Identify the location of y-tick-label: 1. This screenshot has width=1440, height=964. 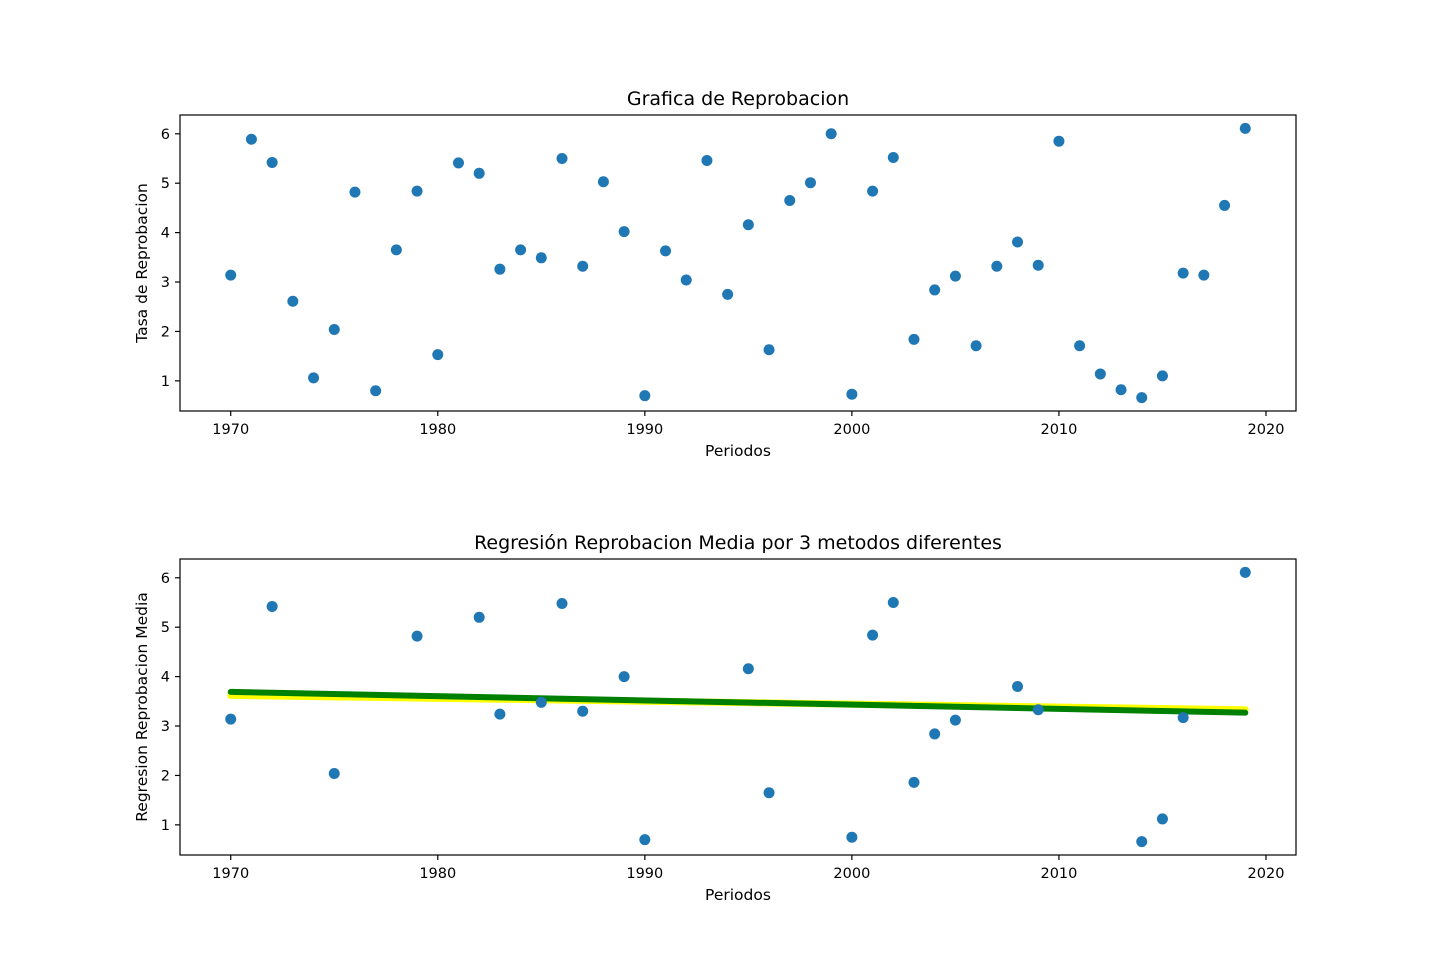
(165, 382).